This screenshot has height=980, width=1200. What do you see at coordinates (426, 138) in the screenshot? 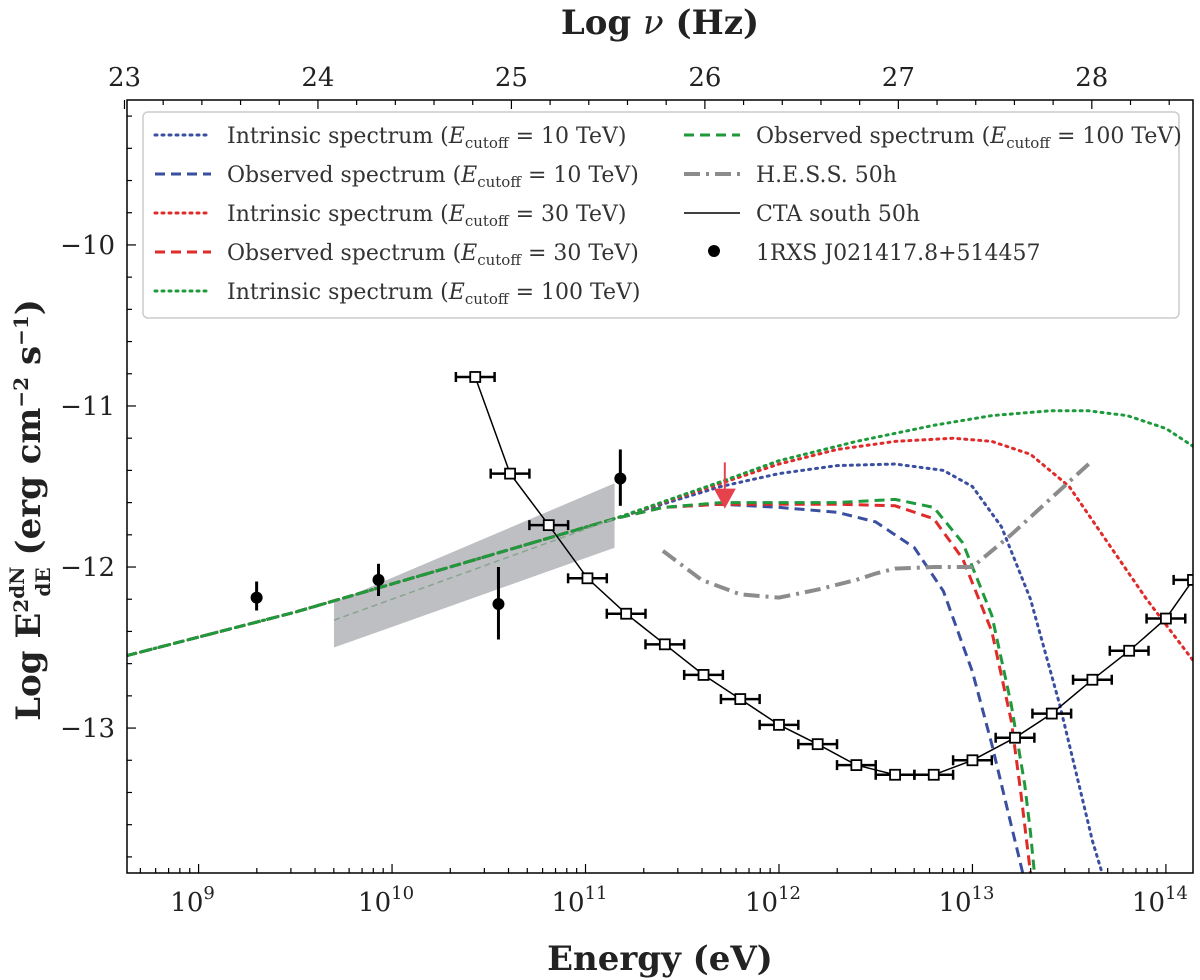
I see `legend-label: Intrinsic spectrum (Ecutoff = 10 TeV)` at bounding box center [426, 138].